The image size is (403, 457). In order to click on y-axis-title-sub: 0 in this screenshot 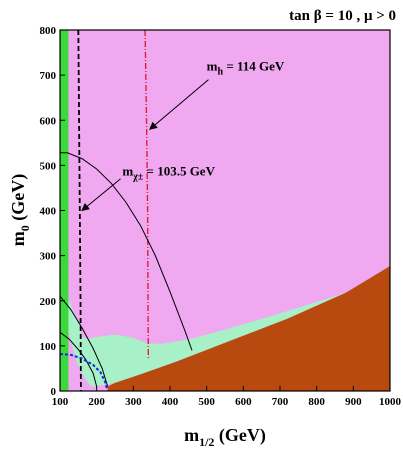, I will do `click(25, 228)`.